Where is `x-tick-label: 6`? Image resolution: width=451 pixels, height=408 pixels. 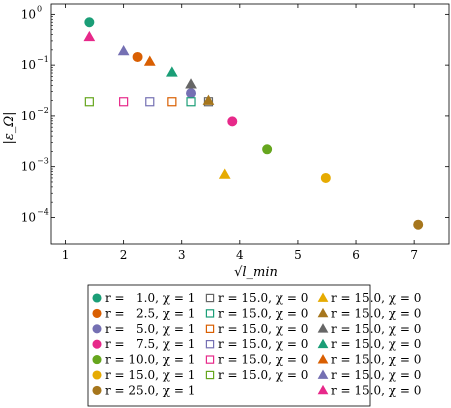
x-tick-label: 6 is located at coordinates (356, 255).